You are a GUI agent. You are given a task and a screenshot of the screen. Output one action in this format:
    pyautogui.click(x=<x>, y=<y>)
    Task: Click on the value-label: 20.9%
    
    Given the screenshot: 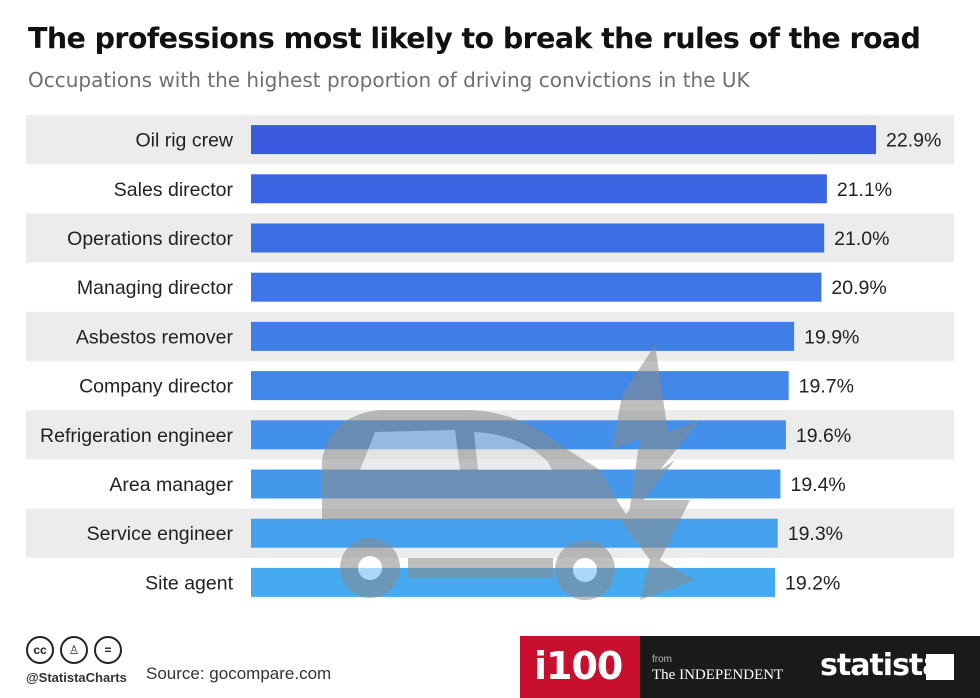 What is the action you would take?
    pyautogui.click(x=858, y=288)
    